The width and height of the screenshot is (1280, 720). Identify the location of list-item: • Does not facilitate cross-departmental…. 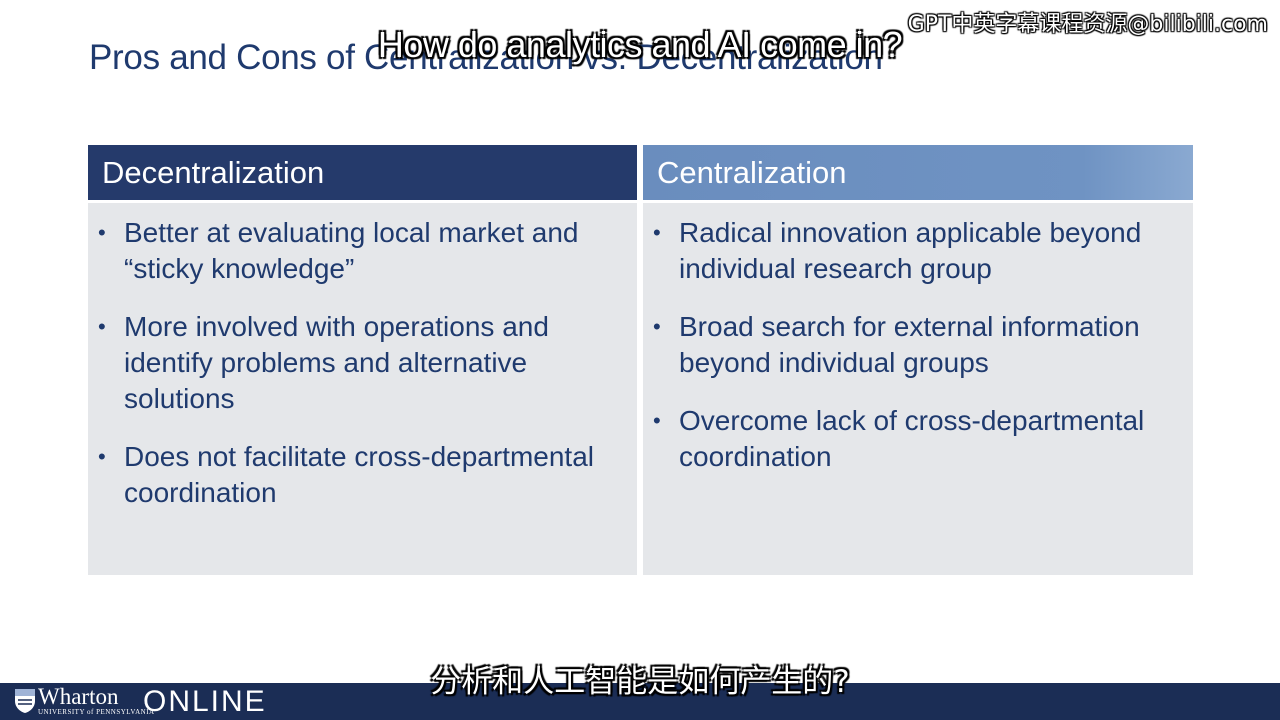
(357, 475).